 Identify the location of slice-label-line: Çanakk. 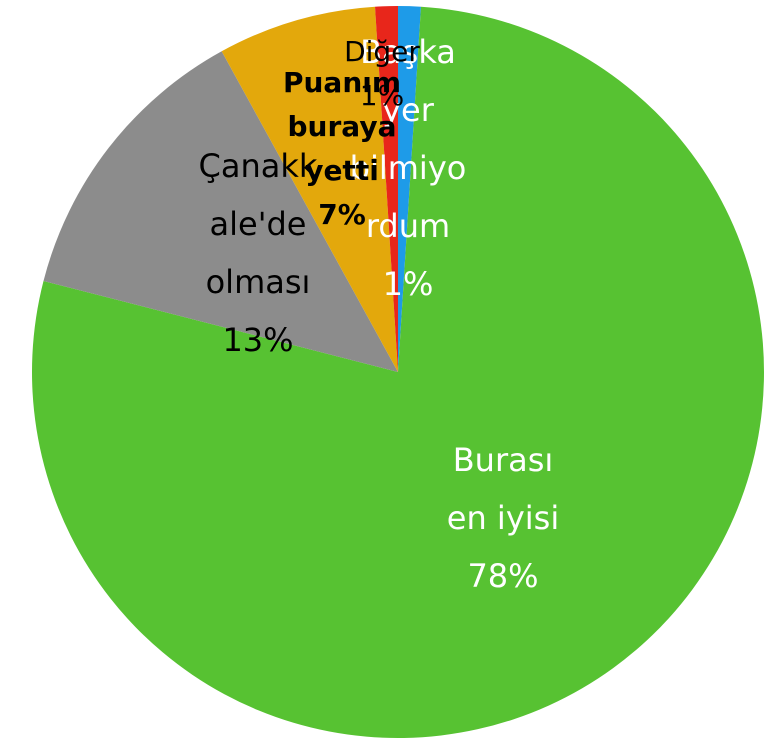
(258, 166).